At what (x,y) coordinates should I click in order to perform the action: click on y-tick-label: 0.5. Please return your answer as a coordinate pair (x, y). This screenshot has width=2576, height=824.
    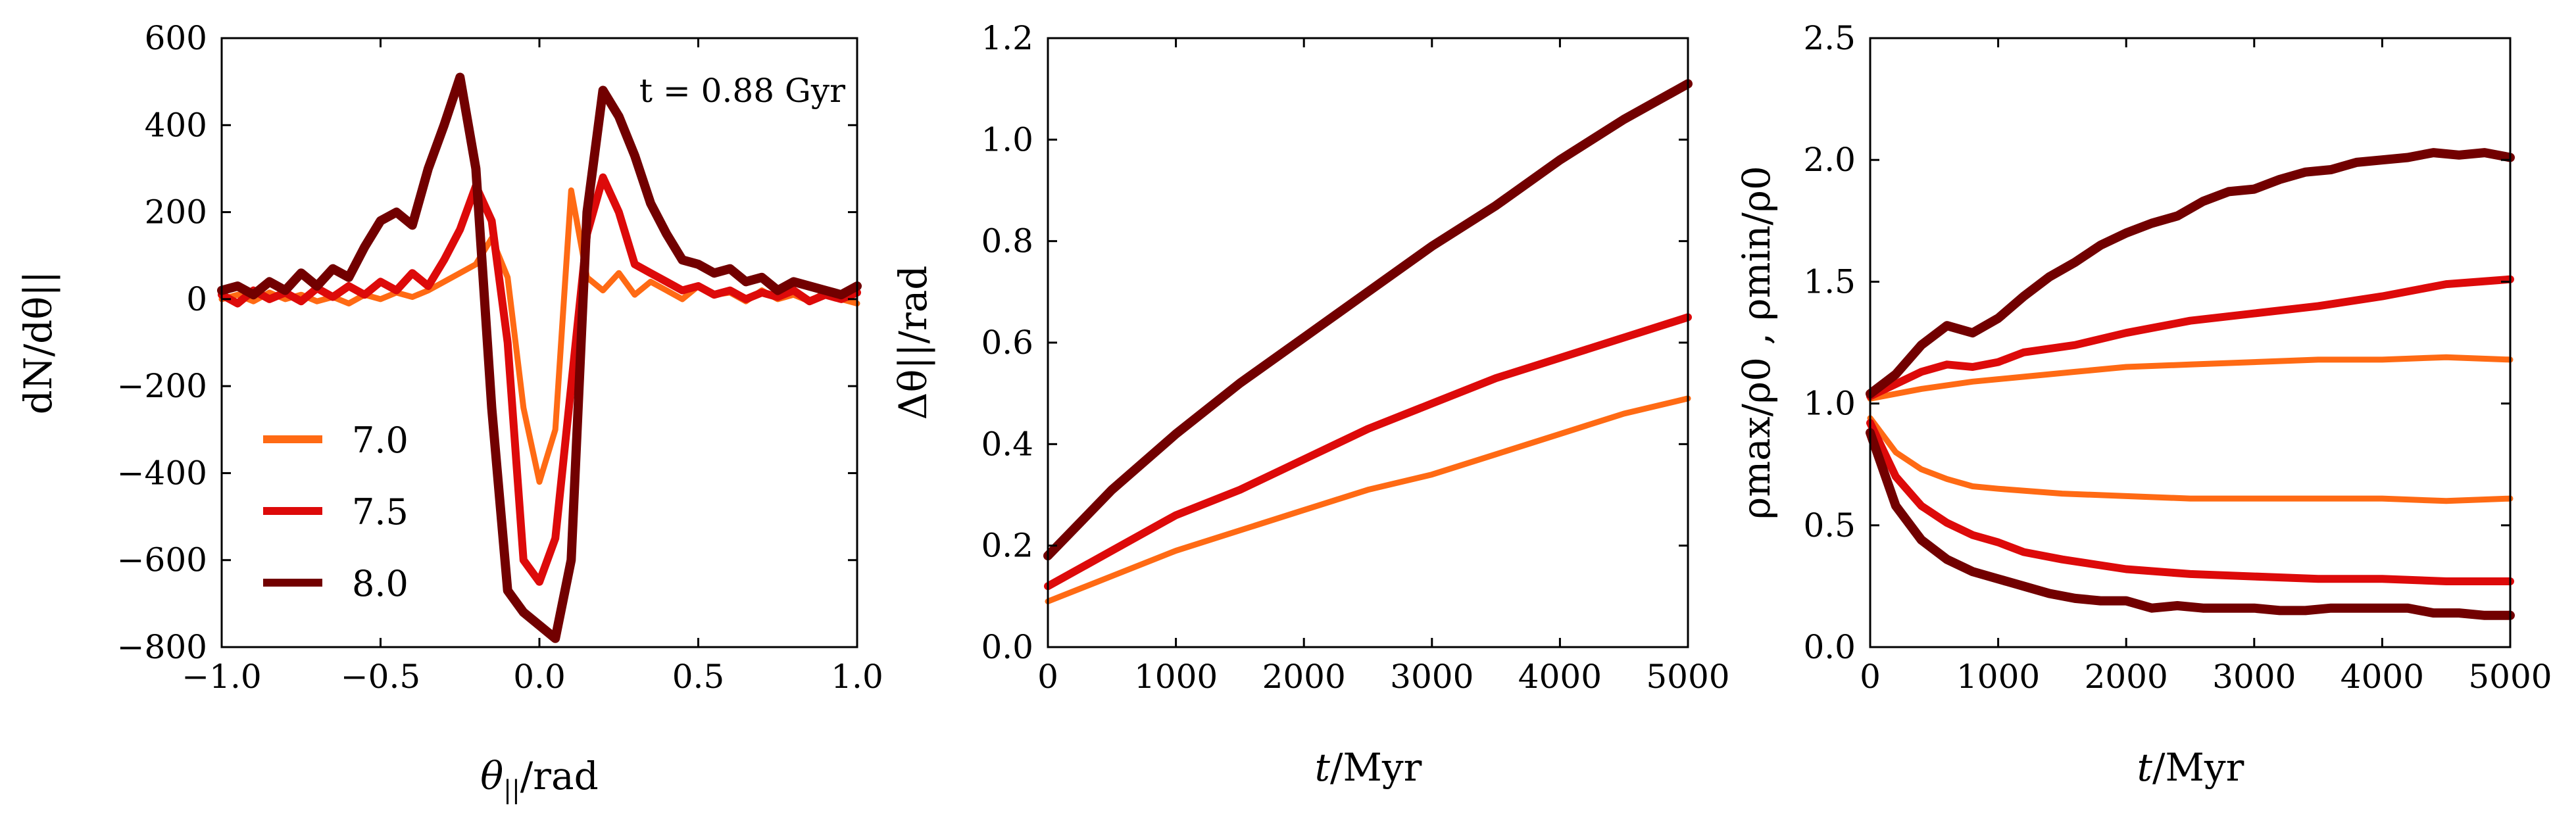
    Looking at the image, I should click on (1829, 525).